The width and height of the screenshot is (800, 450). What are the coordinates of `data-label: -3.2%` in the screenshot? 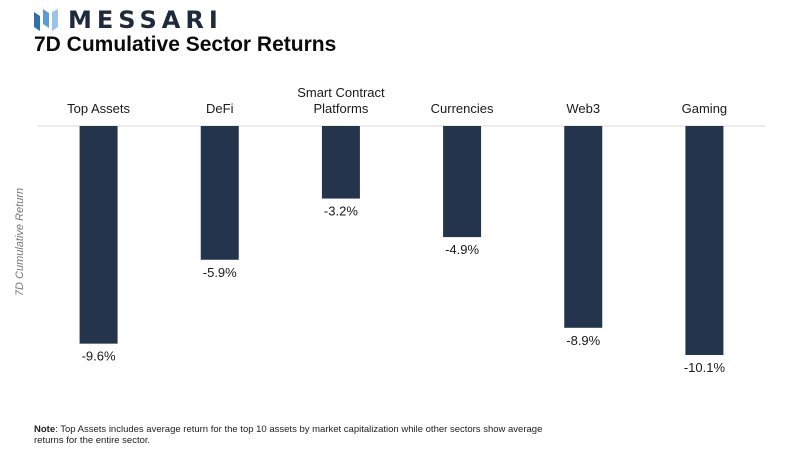 It's located at (341, 211).